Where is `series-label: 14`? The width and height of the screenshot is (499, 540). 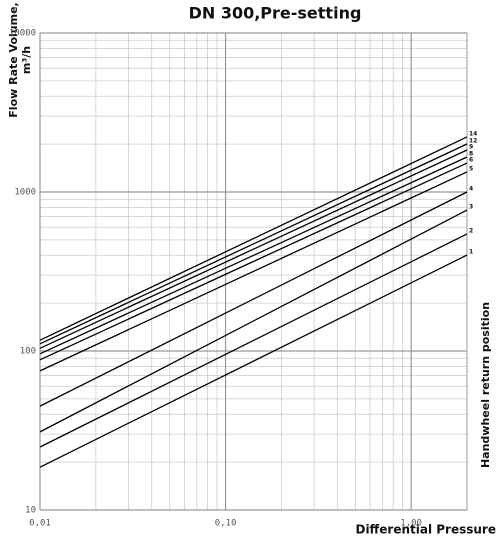
series-label: 14 is located at coordinates (473, 133).